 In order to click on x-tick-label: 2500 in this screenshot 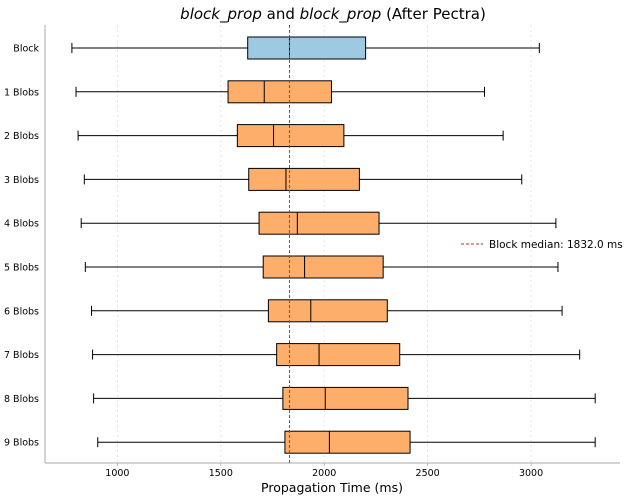, I will do `click(428, 473)`.